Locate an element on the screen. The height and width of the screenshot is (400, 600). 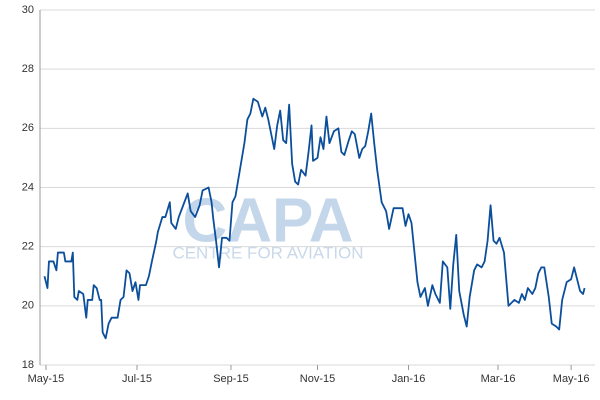
x-tick-label: Jan-16 is located at coordinates (409, 379).